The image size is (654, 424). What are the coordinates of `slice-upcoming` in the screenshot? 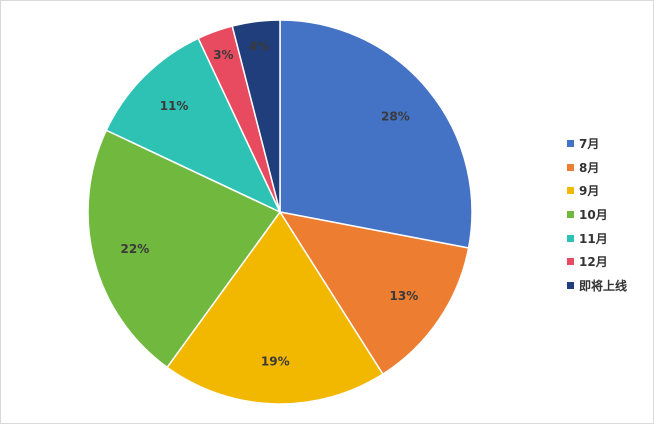 It's located at (256, 116).